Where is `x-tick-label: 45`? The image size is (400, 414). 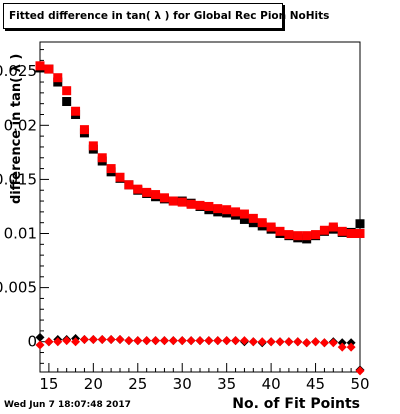 x-tick-label: 45 is located at coordinates (315, 384).